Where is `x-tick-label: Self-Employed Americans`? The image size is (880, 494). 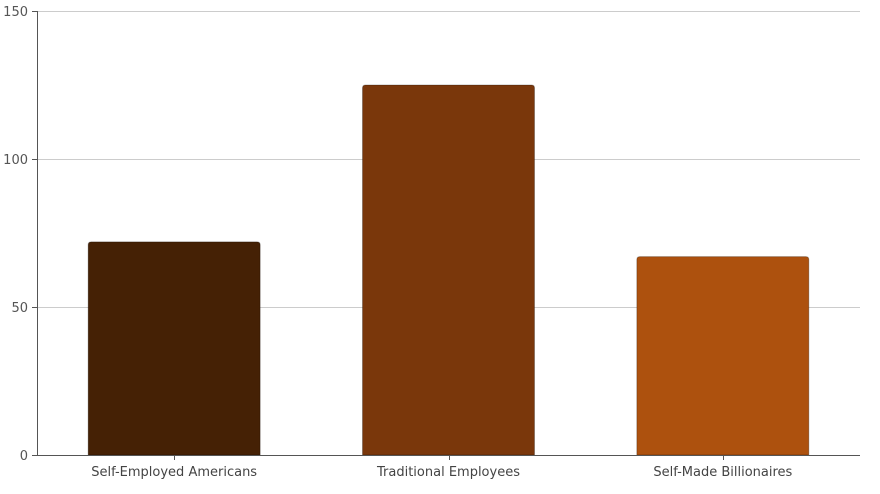 x-tick-label: Self-Employed Americans is located at coordinates (174, 472).